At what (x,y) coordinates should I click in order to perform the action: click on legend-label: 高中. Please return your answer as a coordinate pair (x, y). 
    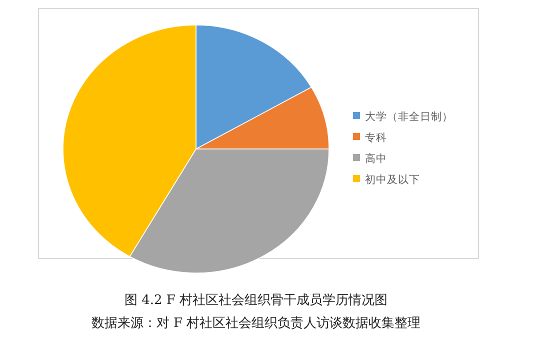
    Looking at the image, I should click on (376, 158).